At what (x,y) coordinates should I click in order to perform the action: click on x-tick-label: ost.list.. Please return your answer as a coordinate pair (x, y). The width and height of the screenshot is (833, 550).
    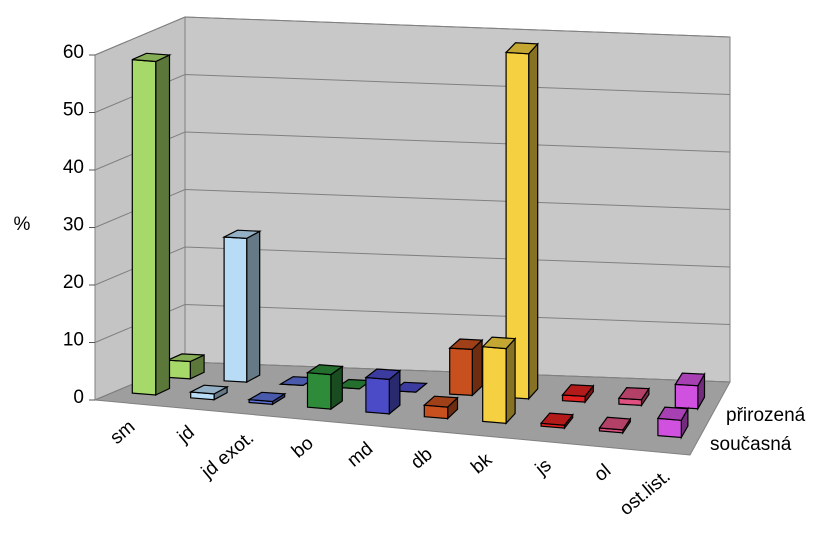
    Looking at the image, I should click on (645, 493).